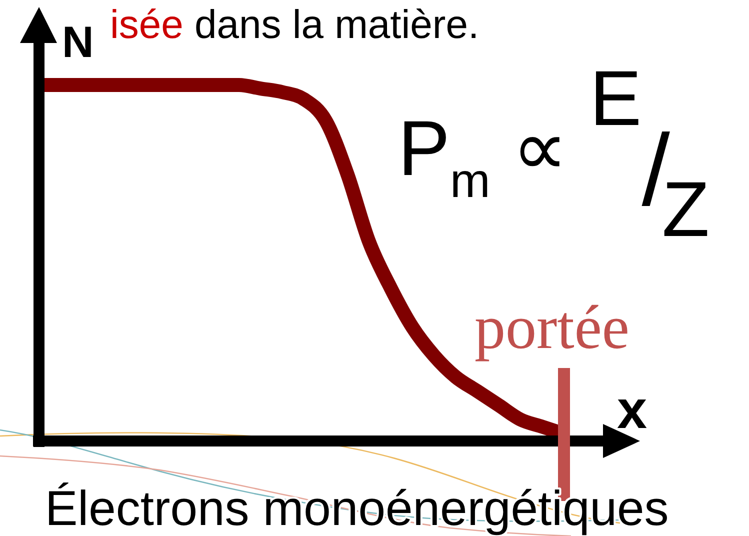 The image size is (749, 536). Describe the element at coordinates (552, 328) in the screenshot. I see `text: portée` at that location.